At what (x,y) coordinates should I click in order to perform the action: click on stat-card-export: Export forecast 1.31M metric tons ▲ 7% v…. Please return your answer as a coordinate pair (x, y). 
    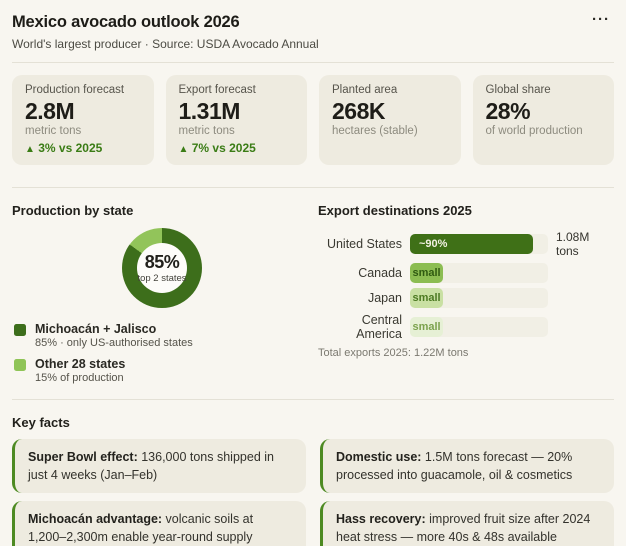
    Looking at the image, I should click on (236, 120).